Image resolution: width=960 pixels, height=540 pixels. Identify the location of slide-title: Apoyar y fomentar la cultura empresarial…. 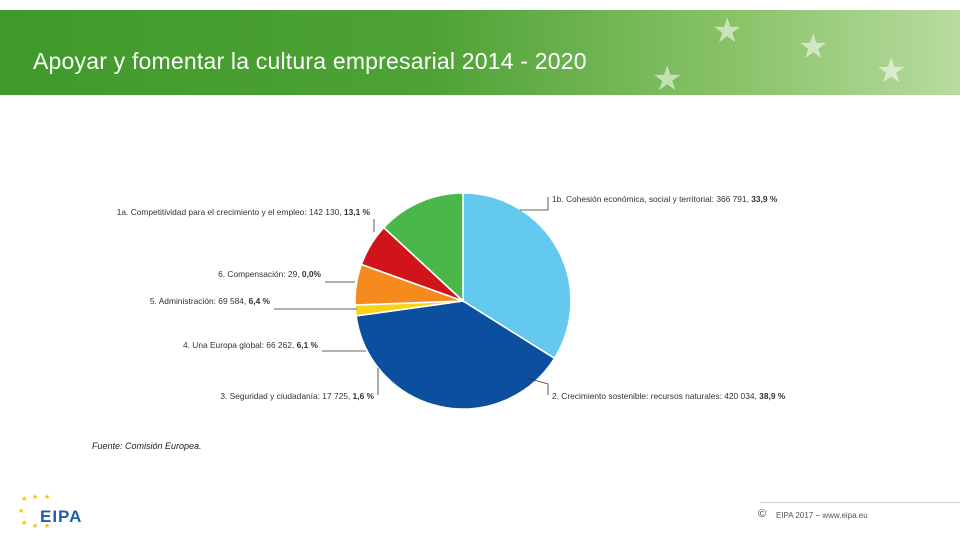
(310, 61).